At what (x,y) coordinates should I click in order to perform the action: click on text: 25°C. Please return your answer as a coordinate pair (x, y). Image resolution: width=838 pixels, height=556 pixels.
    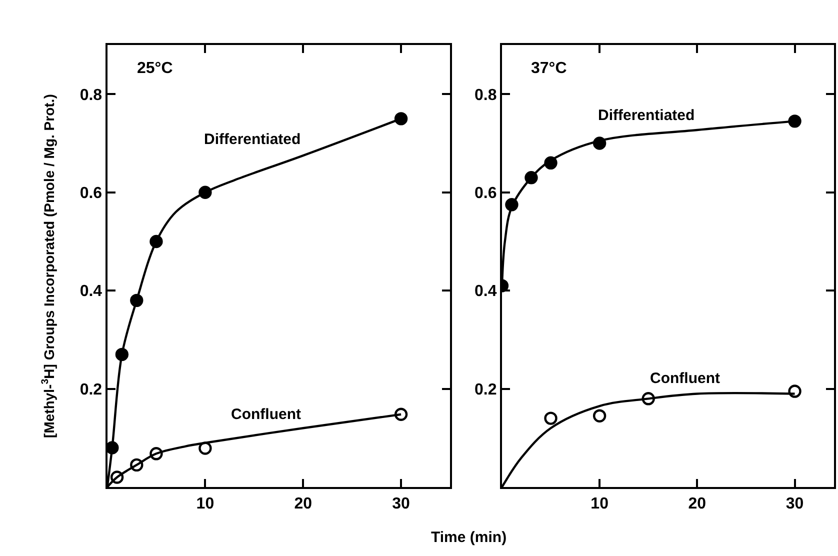
    Looking at the image, I should click on (155, 68).